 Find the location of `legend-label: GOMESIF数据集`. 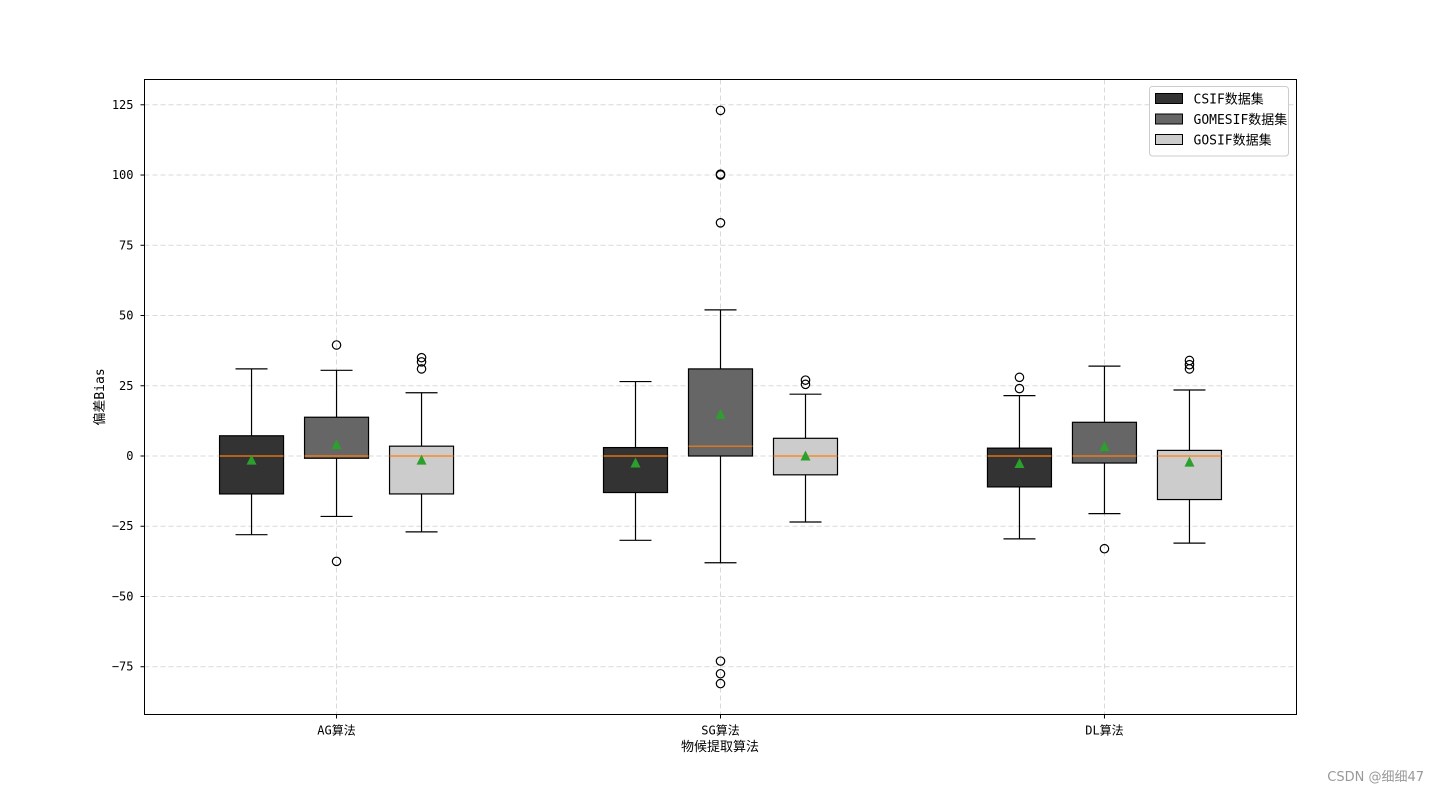

legend-label: GOMESIF数据集 is located at coordinates (1241, 120).